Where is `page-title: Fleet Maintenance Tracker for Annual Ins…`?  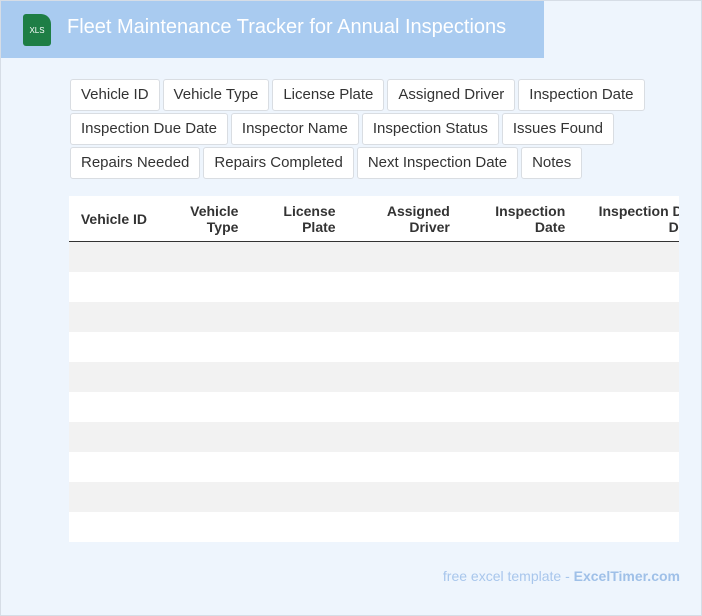
page-title: Fleet Maintenance Tracker for Annual Ins… is located at coordinates (287, 27).